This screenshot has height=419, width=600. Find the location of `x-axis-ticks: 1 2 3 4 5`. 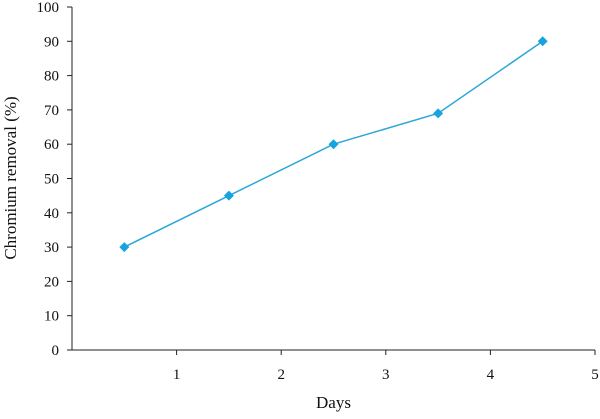

x-axis-ticks: 1 2 3 4 5 is located at coordinates (386, 366).